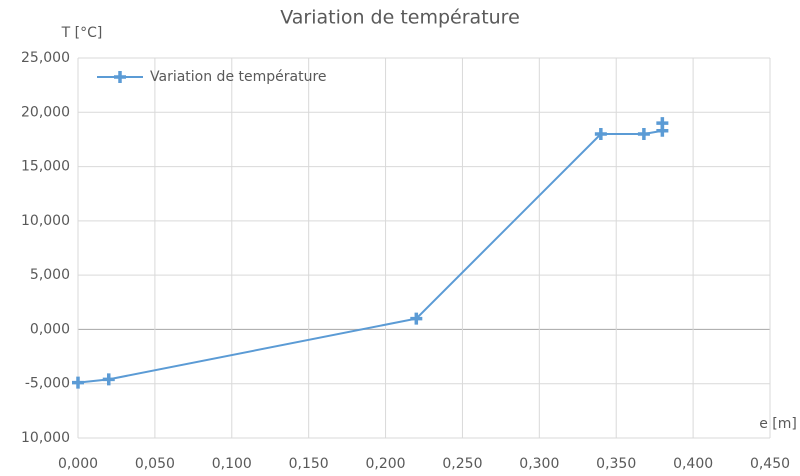 The width and height of the screenshot is (800, 476). What do you see at coordinates (45, 58) in the screenshot?
I see `y-tick-label: 25,000` at bounding box center [45, 58].